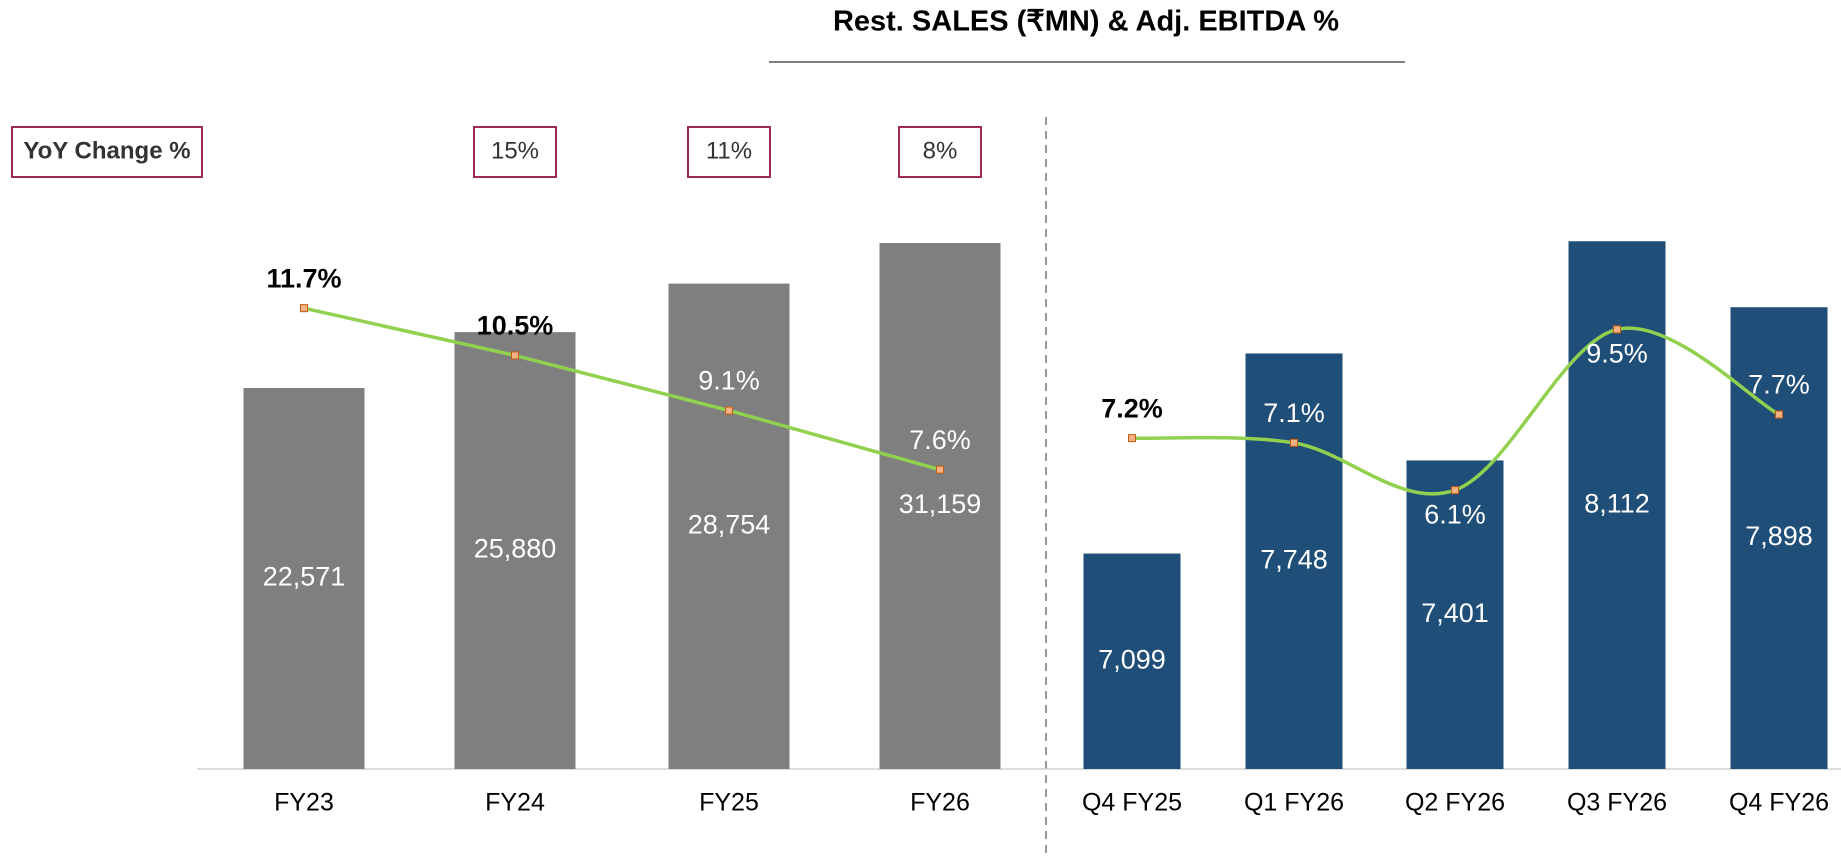 This screenshot has width=1841, height=859. I want to click on bar-value-label: 28,754, so click(729, 524).